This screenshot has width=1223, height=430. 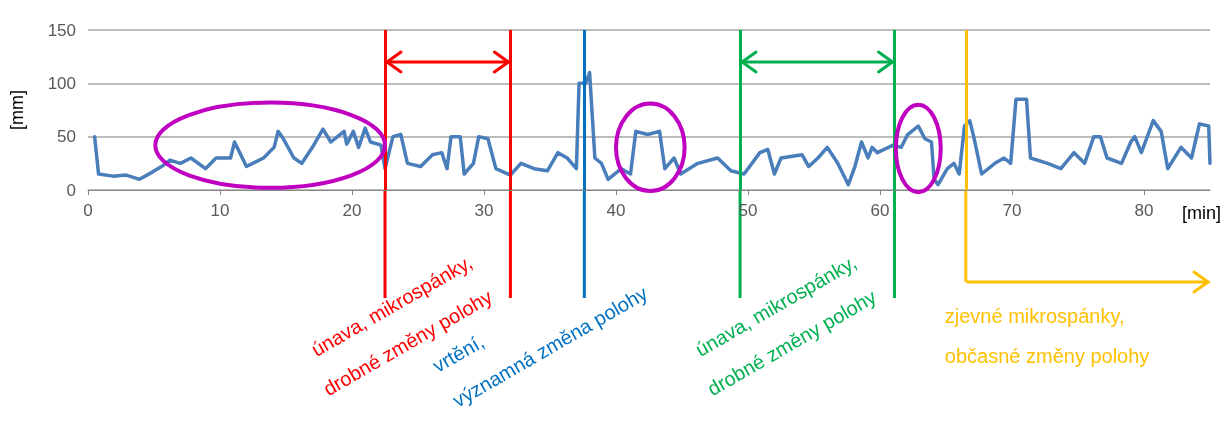 I want to click on x-axis-title: [min], so click(x=1201, y=213).